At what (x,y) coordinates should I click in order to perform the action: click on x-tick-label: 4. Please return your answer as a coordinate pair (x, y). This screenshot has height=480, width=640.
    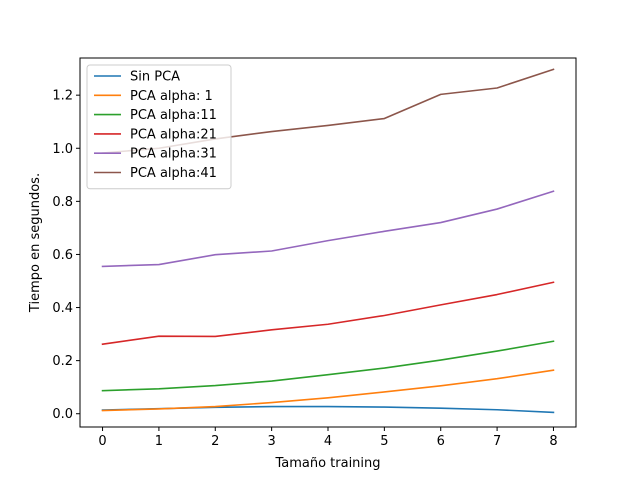
    Looking at the image, I should click on (328, 441).